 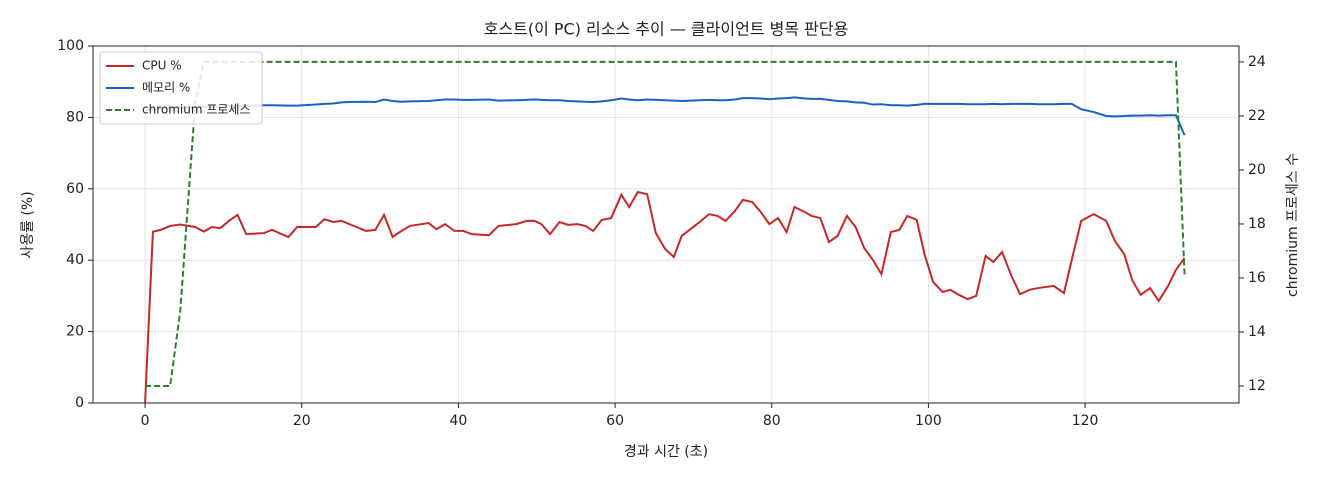 What do you see at coordinates (28, 224) in the screenshot?
I see `y-axis-label: 사용률 (%)` at bounding box center [28, 224].